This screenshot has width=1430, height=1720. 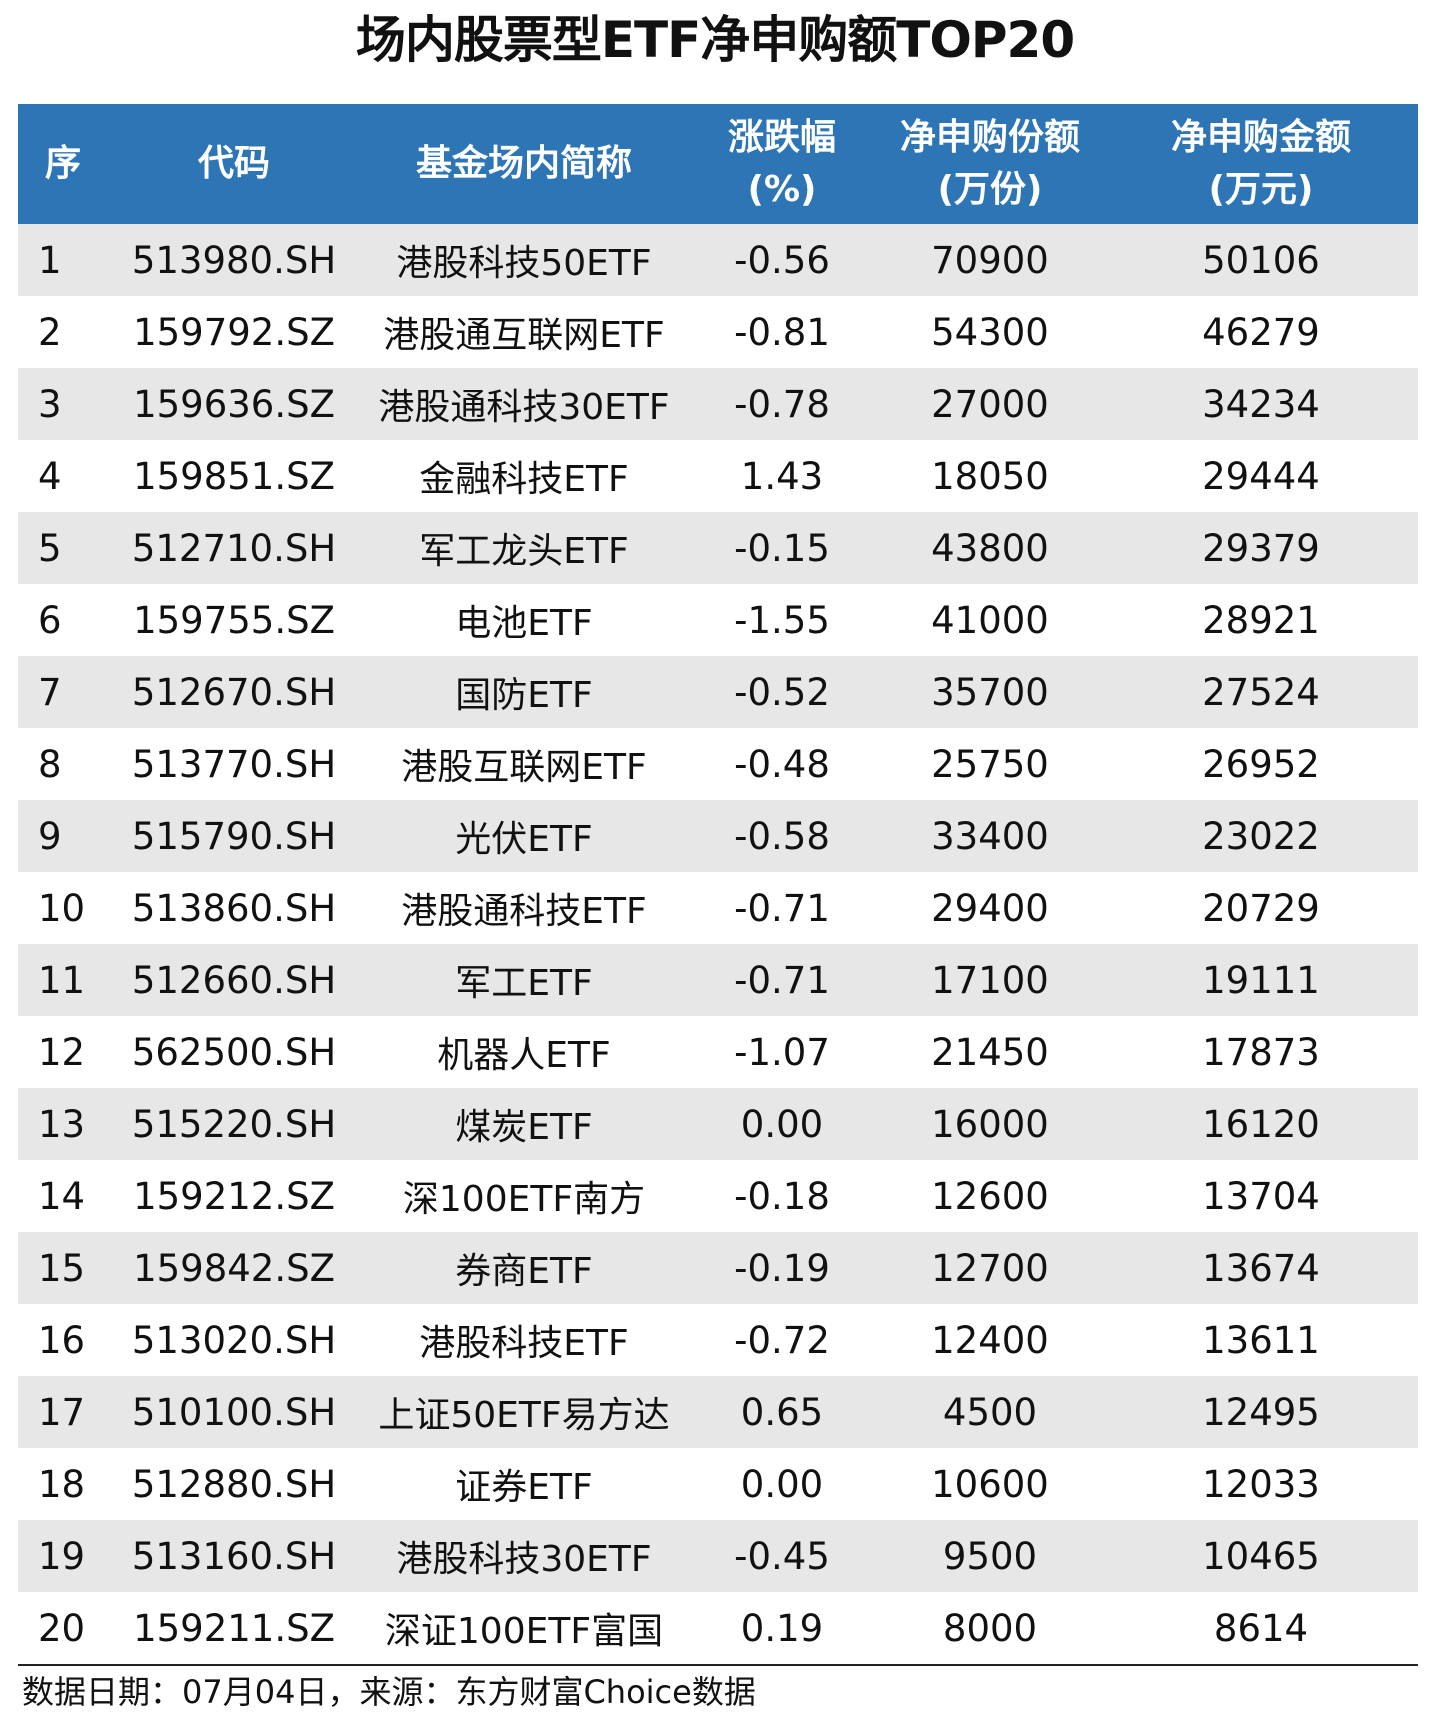 What do you see at coordinates (524, 551) in the screenshot?
I see `cell-fund-name: 军工龙头ETF` at bounding box center [524, 551].